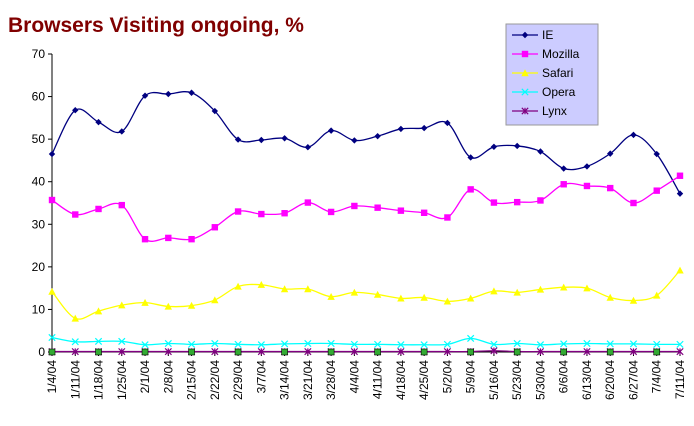  I want to click on chart-title: Browsers Visiting ongoing, %, so click(156, 25).